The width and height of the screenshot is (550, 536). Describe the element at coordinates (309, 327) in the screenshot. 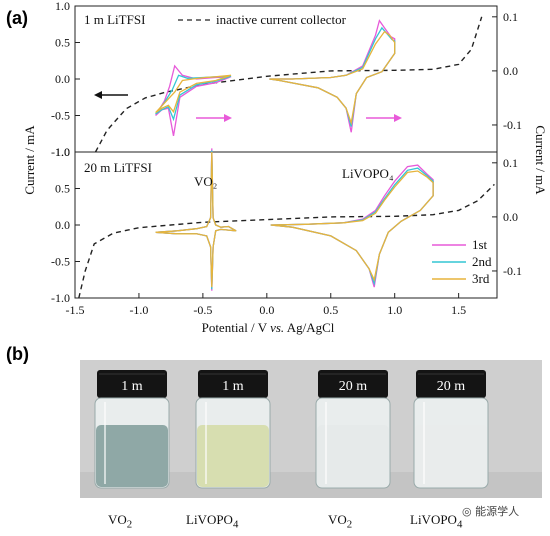

I see `x-axis-title-part2: Ag/AgCl` at that location.